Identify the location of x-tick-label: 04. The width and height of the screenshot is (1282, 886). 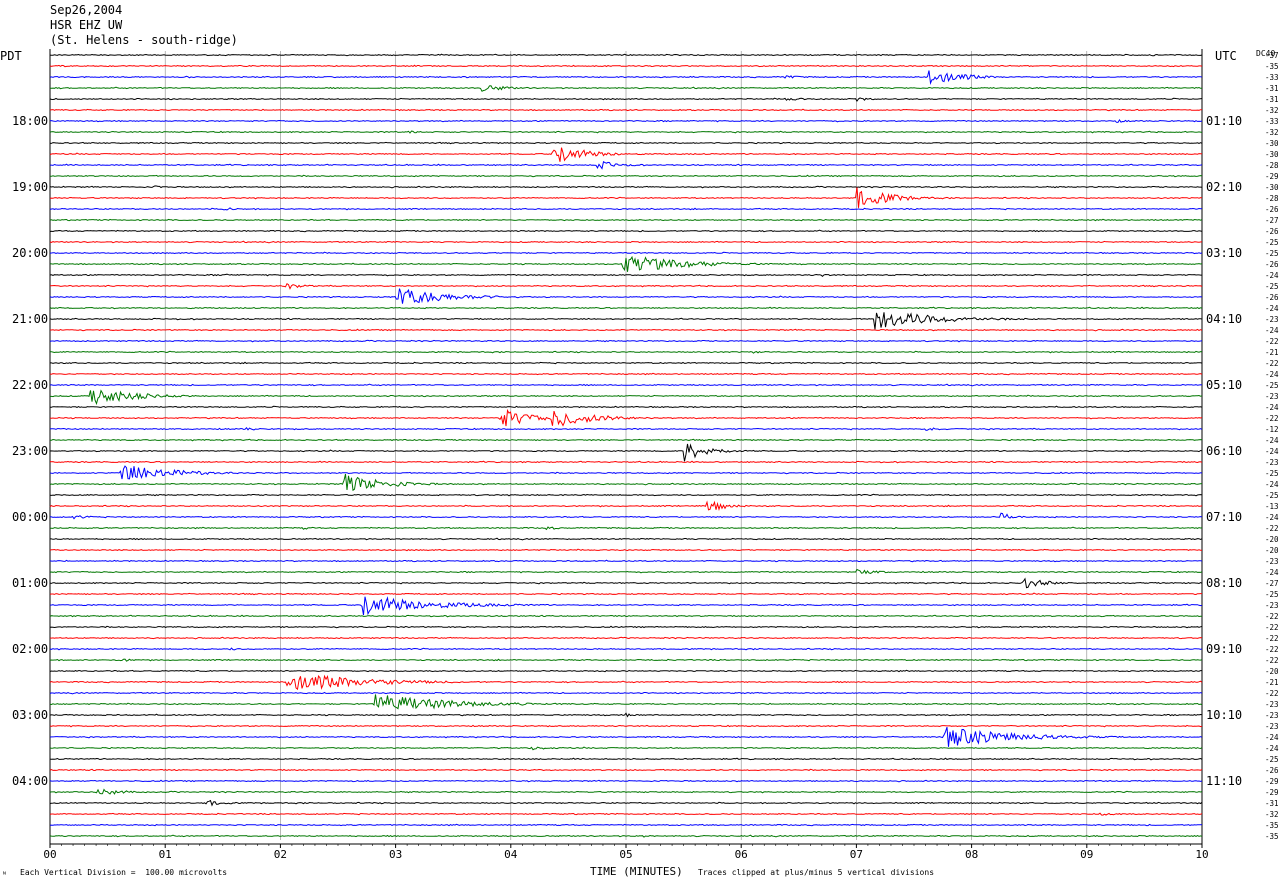
(511, 854).